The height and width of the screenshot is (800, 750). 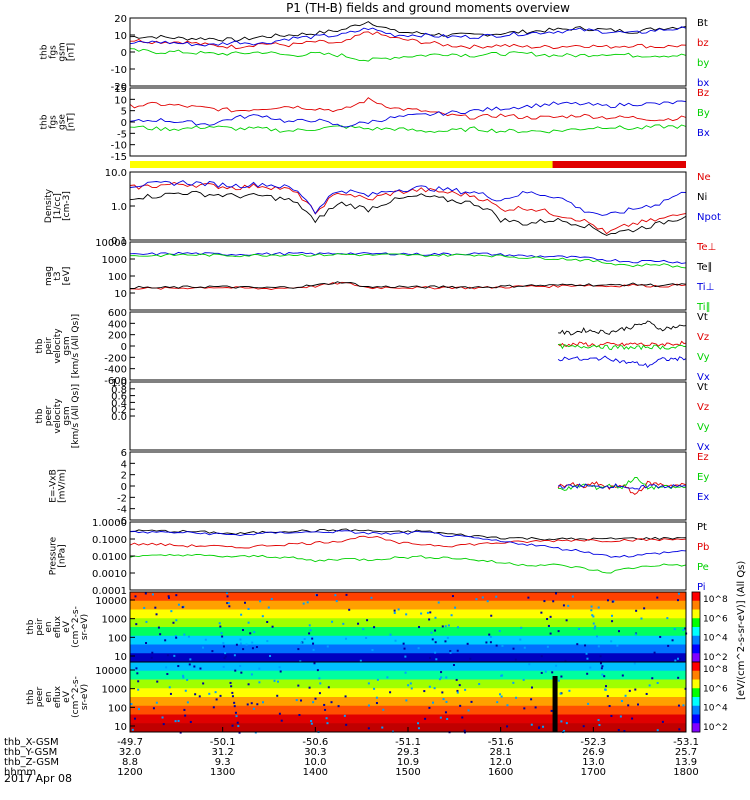 I want to click on x-tick-label: 1400, so click(x=315, y=772).